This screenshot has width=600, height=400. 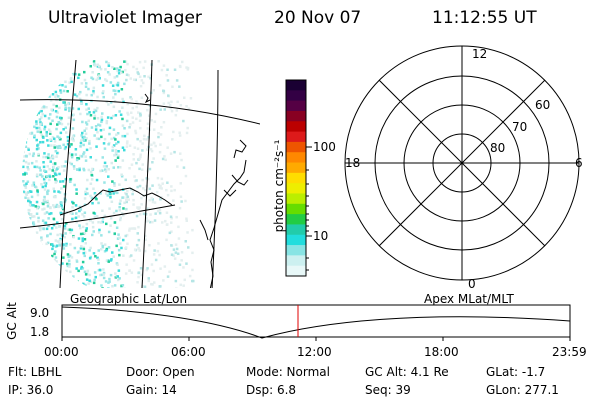 What do you see at coordinates (35, 372) in the screenshot?
I see `filter-info: Flt: LBHL` at bounding box center [35, 372].